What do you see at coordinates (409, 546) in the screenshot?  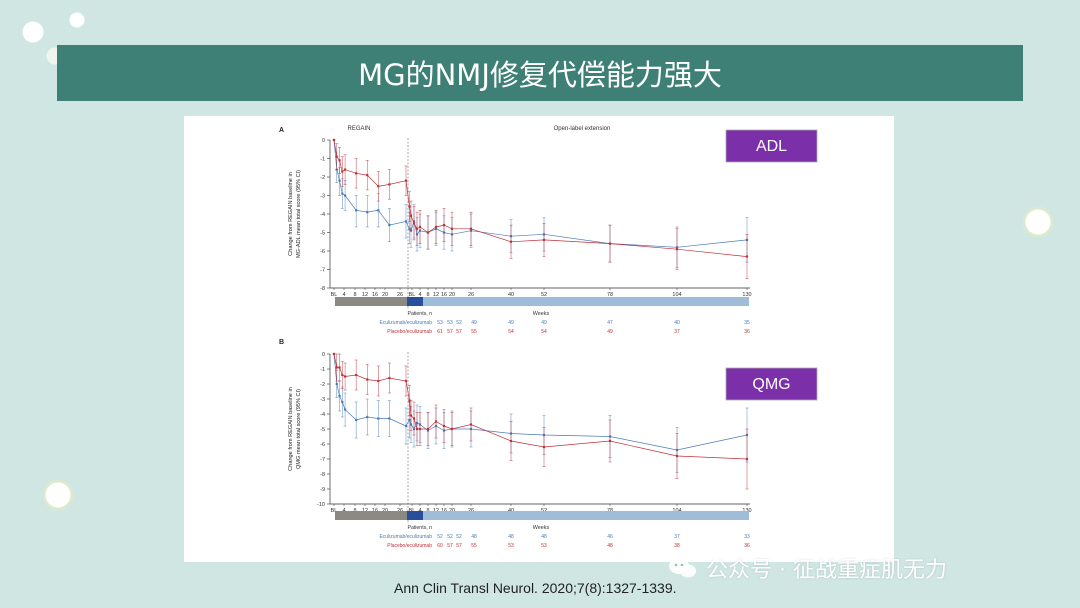 I see `series-name-label: Placebo/eculizumab` at bounding box center [409, 546].